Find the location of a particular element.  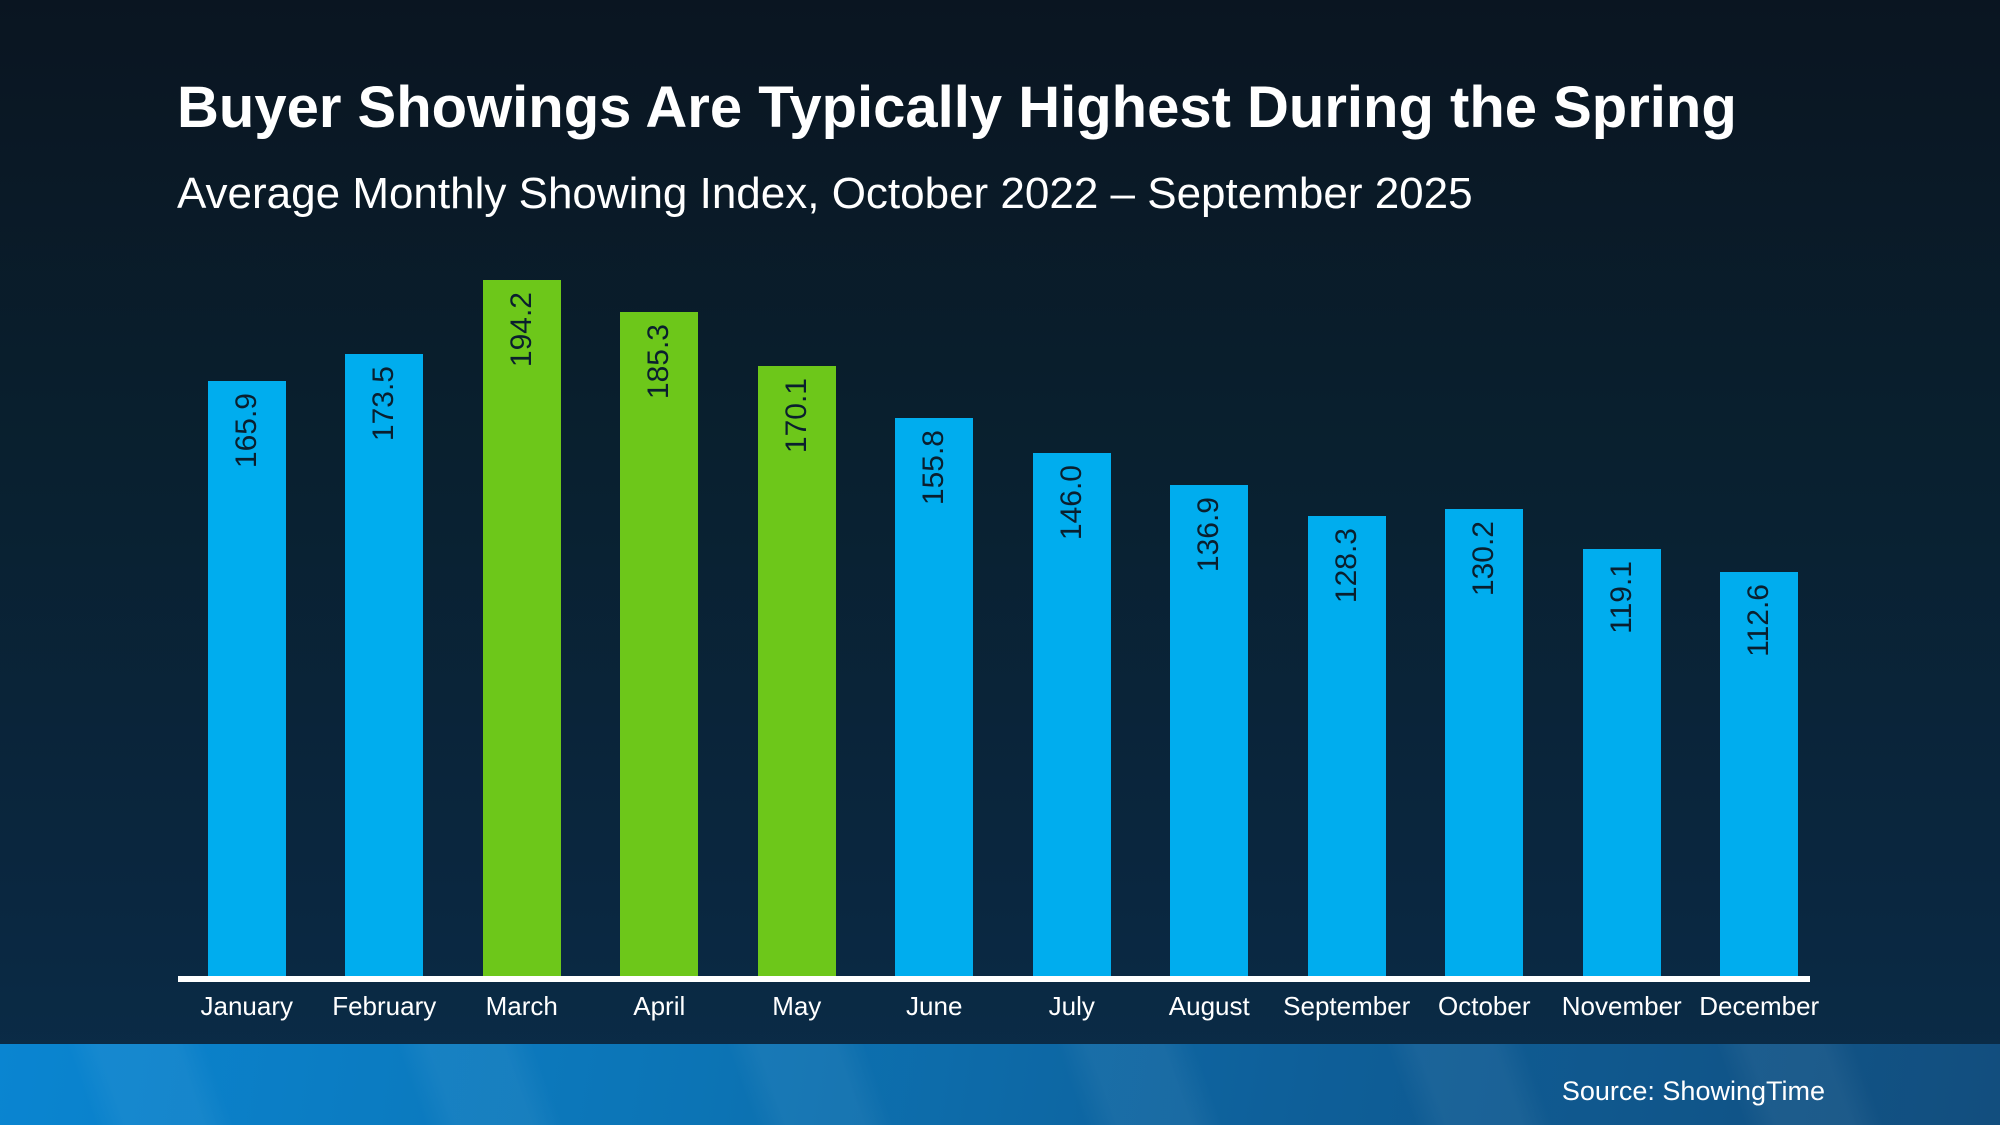

month-label-september: September is located at coordinates (1347, 1006).